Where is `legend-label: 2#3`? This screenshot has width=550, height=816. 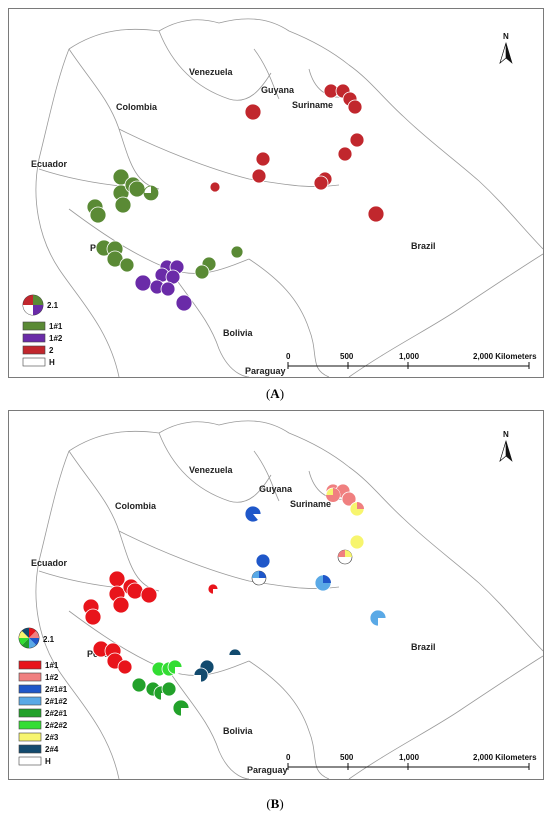 legend-label: 2#3 is located at coordinates (52, 737).